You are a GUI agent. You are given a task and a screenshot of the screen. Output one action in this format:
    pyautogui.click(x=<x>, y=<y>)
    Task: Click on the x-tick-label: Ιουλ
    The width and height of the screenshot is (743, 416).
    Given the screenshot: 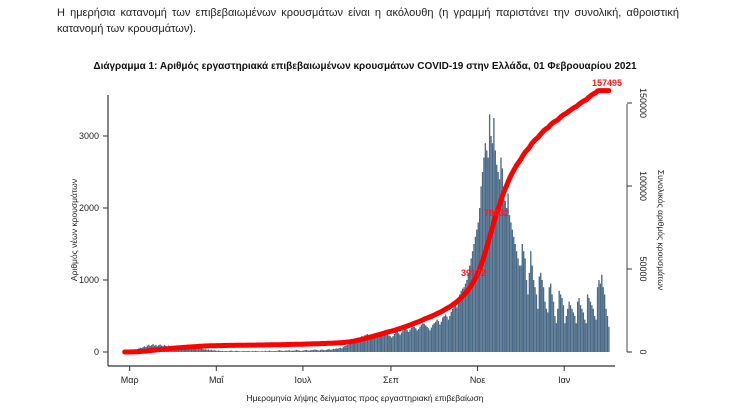 What is the action you would take?
    pyautogui.click(x=302, y=380)
    